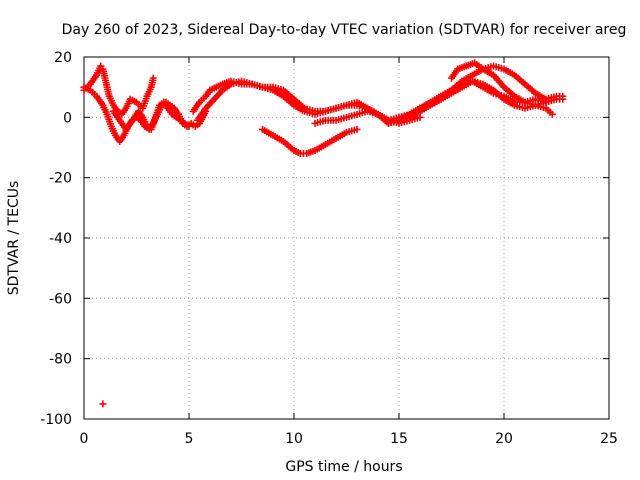 This screenshot has height=480, width=640. I want to click on y-tick-label: -60, so click(60, 299).